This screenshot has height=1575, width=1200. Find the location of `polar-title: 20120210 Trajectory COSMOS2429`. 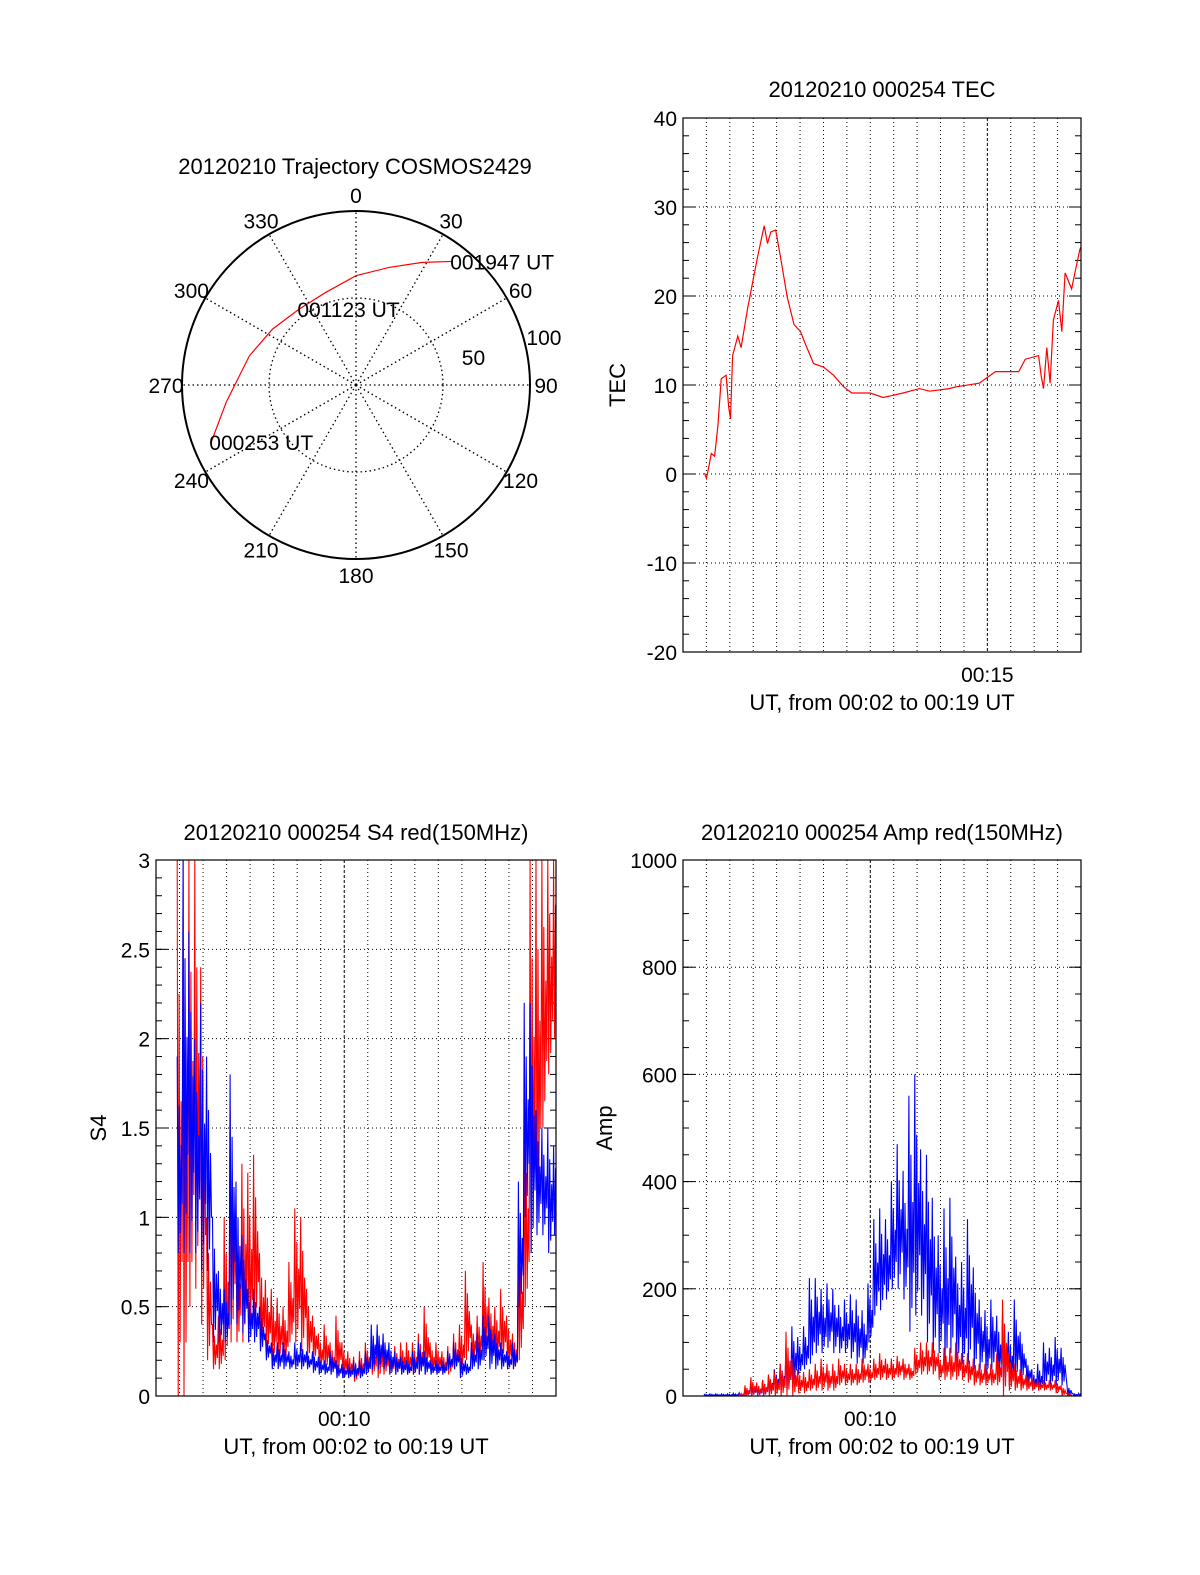

polar-title: 20120210 Trajectory COSMOS2429 is located at coordinates (354, 166).